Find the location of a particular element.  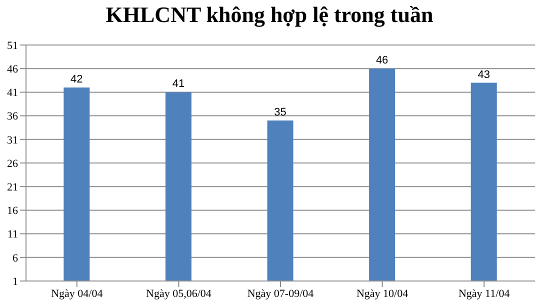

x-tick-label: Ngày 11/04 is located at coordinates (484, 294).